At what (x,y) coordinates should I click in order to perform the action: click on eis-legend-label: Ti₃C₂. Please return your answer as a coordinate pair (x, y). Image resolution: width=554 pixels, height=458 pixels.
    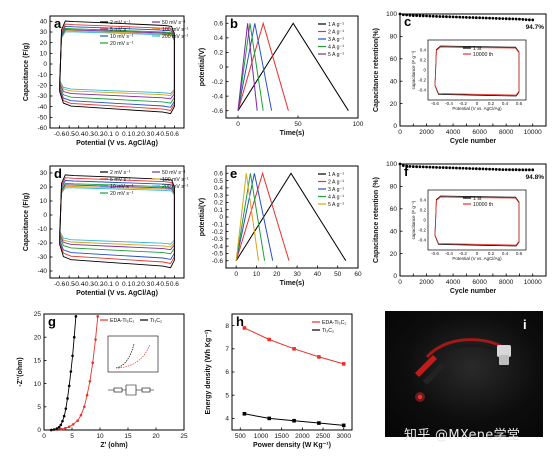
    Looking at the image, I should click on (156, 321).